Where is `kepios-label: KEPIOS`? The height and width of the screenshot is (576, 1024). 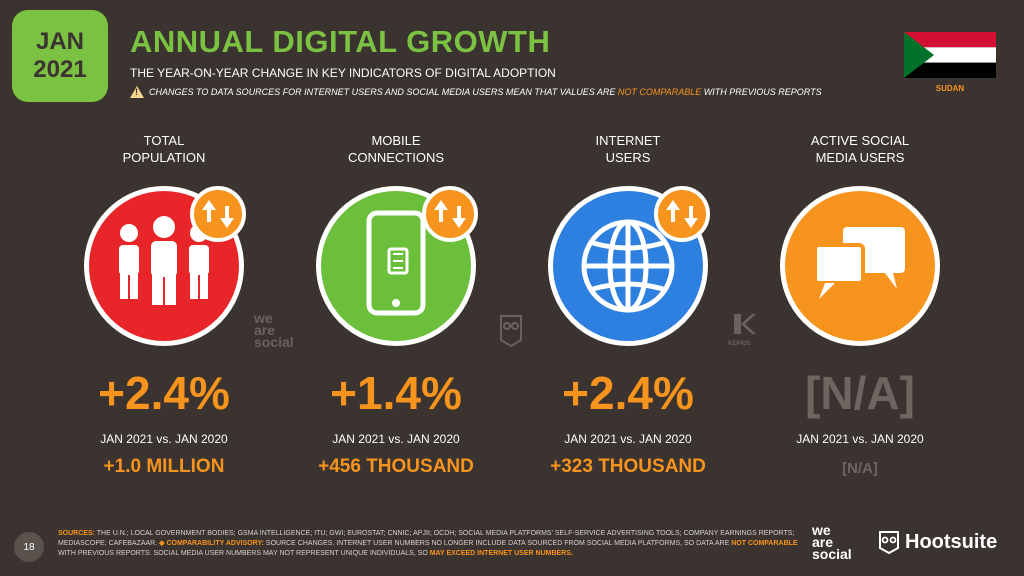
kepios-label: KEPIOS is located at coordinates (739, 344).